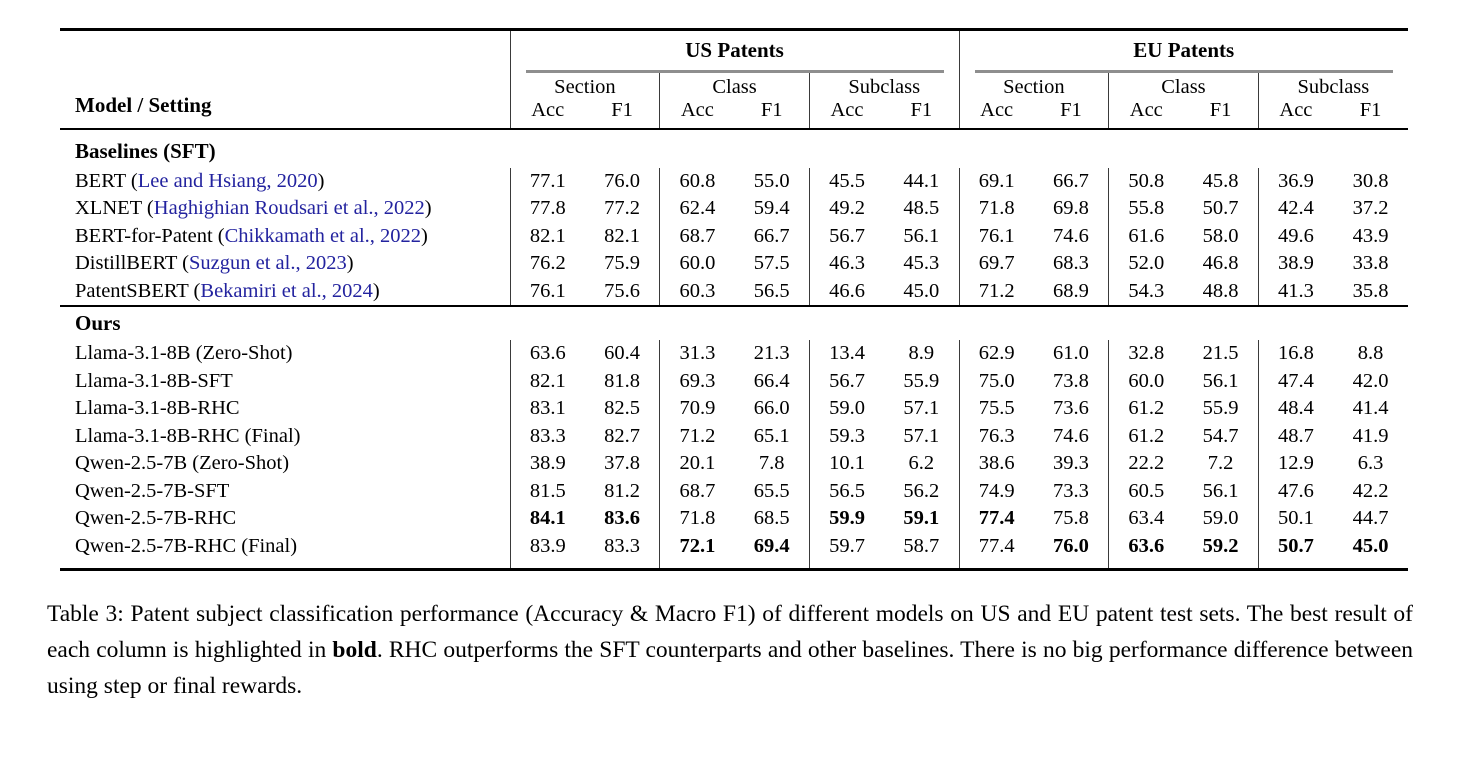 The width and height of the screenshot is (1461, 767). I want to click on metric-value: 41.3, so click(1295, 291).